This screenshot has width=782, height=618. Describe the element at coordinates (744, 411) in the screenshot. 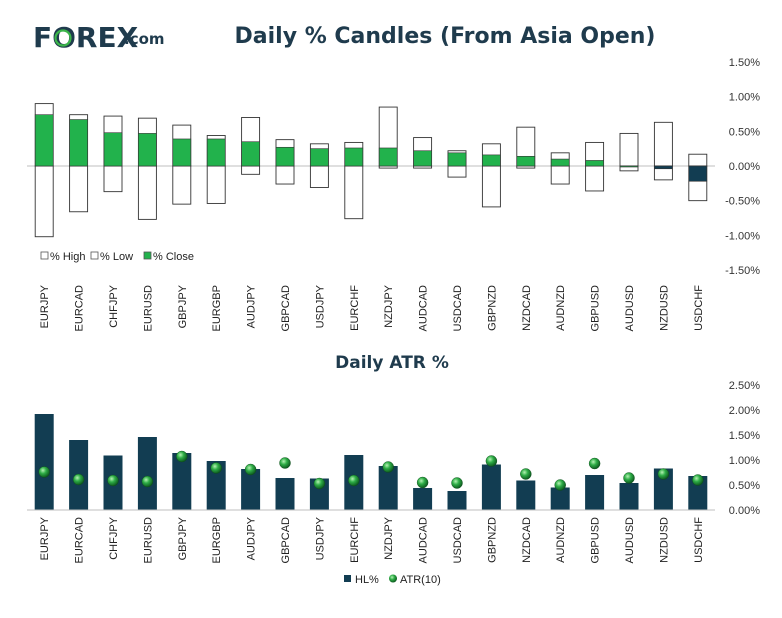

I see `atr-y-tick: 2.00%` at that location.